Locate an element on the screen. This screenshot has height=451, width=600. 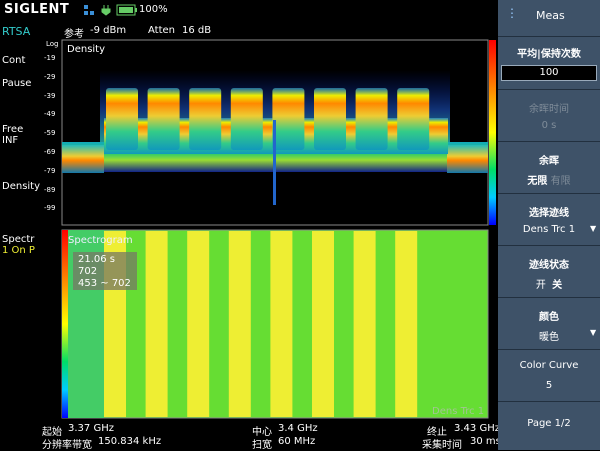
marker-frame: 702 is located at coordinates (88, 271).